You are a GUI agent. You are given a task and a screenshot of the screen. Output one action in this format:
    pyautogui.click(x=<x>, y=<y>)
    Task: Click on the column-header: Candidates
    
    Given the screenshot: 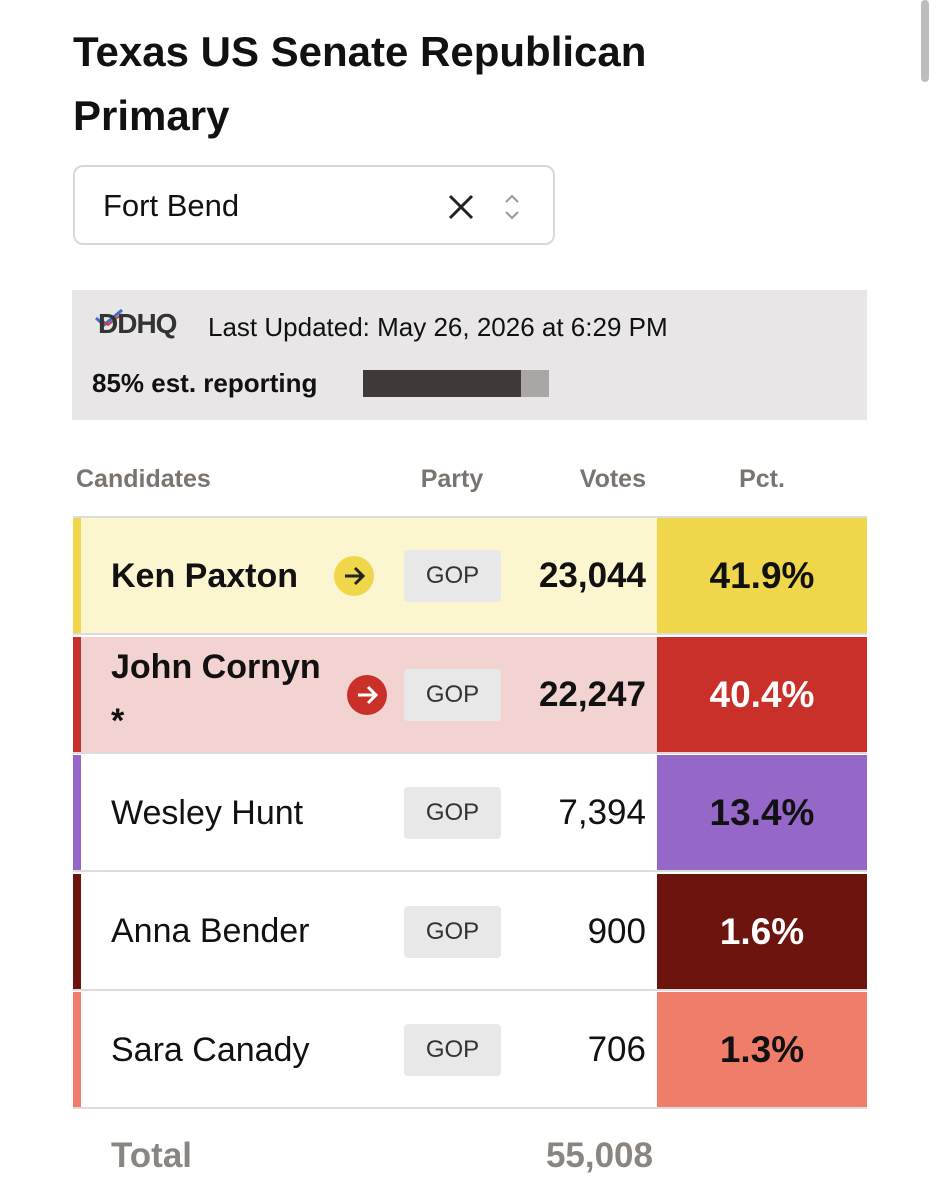 What is the action you would take?
    pyautogui.click(x=143, y=479)
    